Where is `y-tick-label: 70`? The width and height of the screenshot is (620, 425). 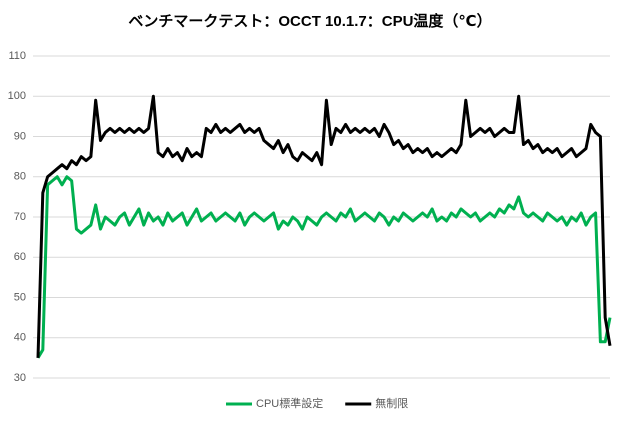
y-tick-label: 70 is located at coordinates (20, 217).